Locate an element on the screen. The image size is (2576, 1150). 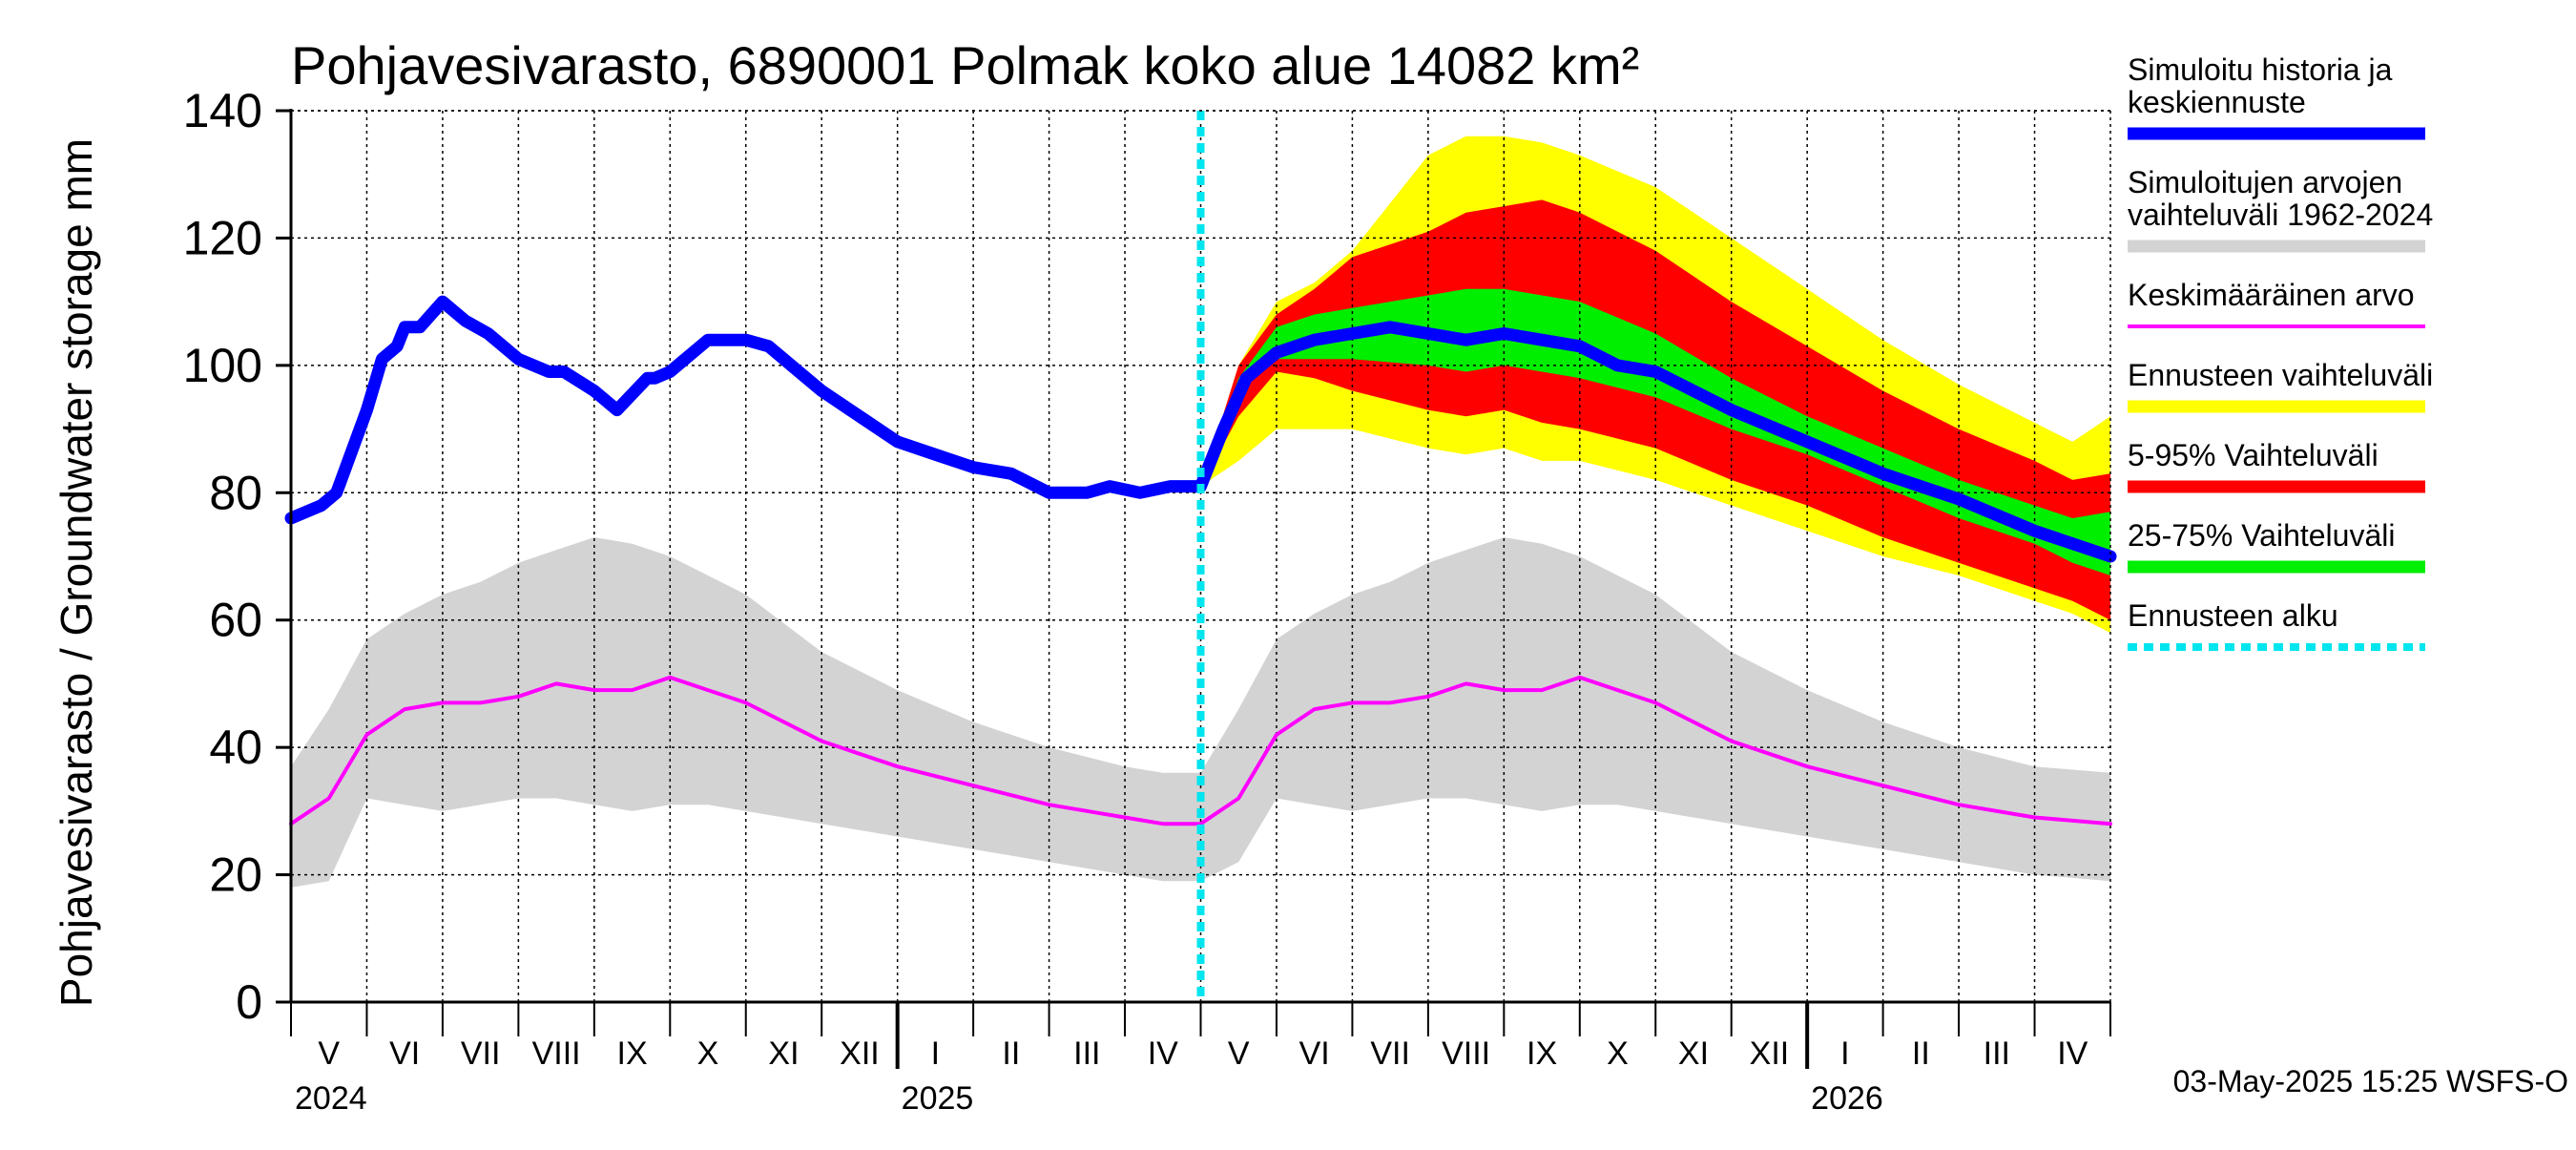
x-month-label-22: III is located at coordinates (1997, 1053).